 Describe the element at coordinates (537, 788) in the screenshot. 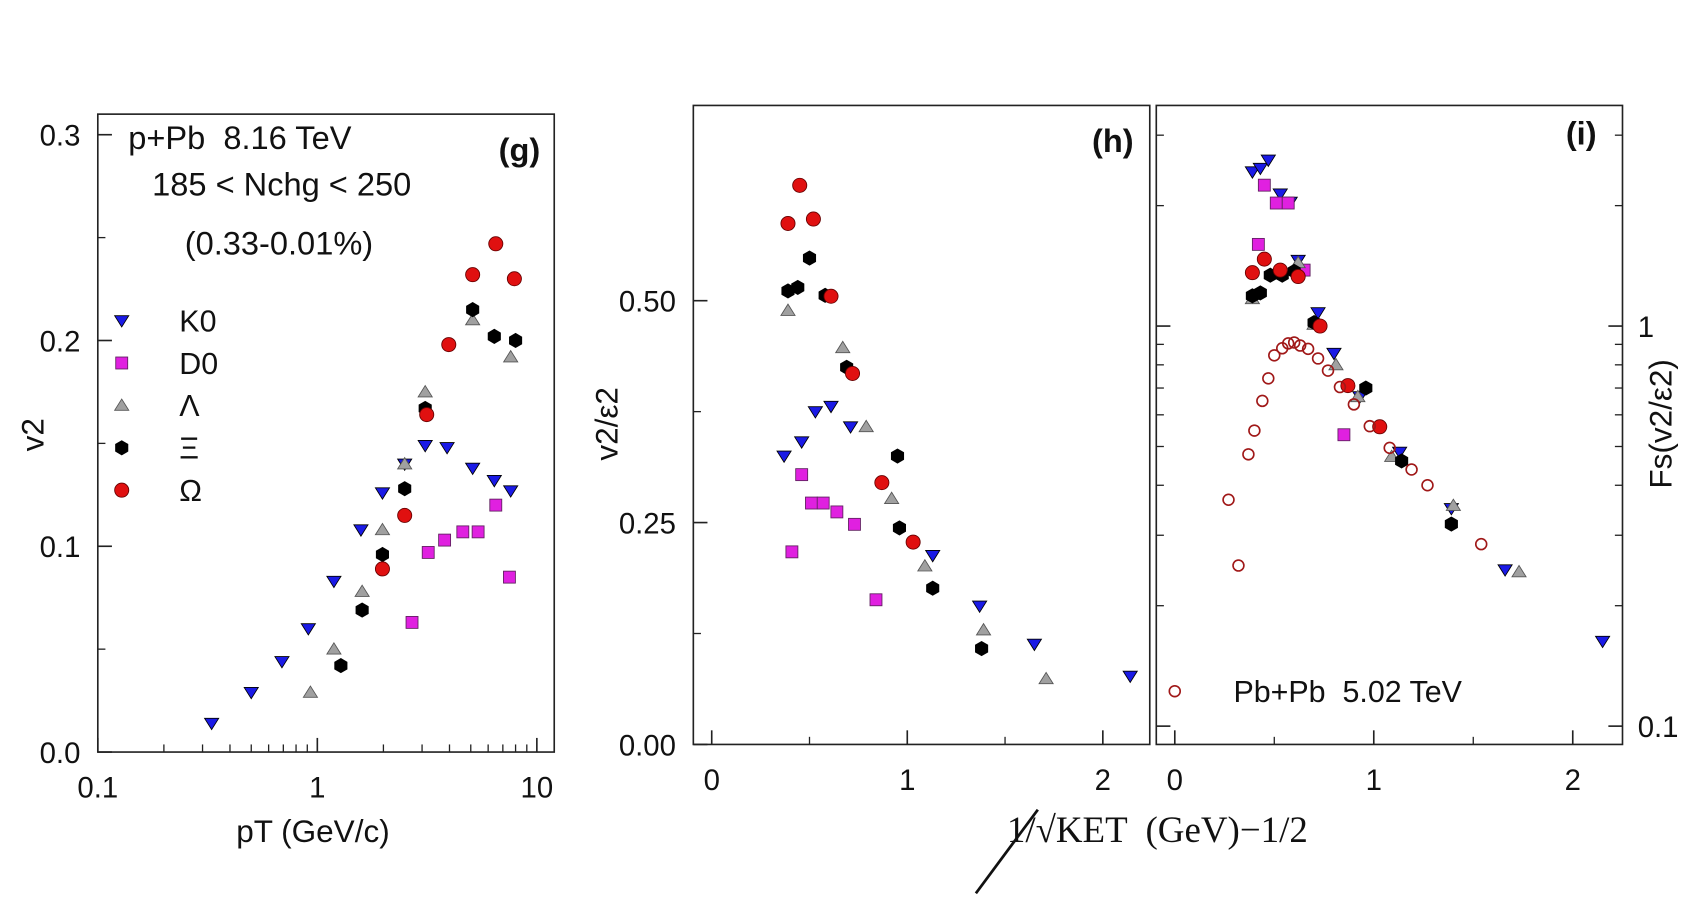

I see `x-tick-label: 10` at that location.